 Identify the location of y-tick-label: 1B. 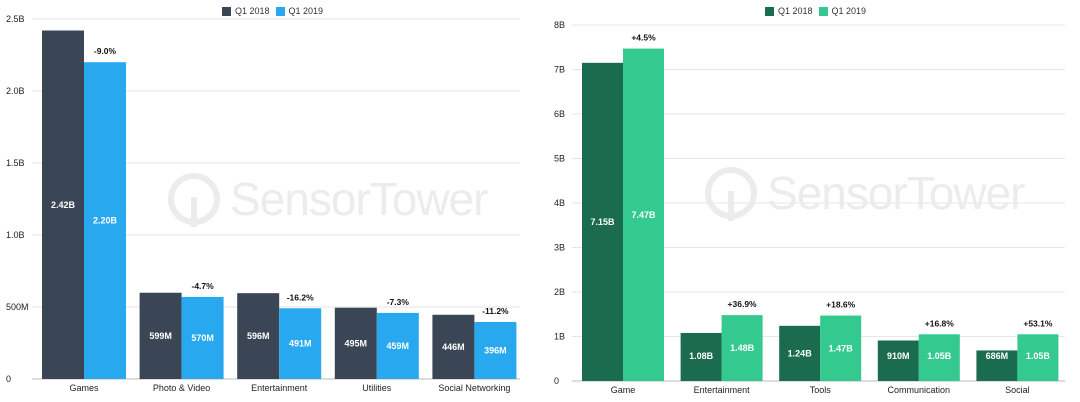
(559, 337).